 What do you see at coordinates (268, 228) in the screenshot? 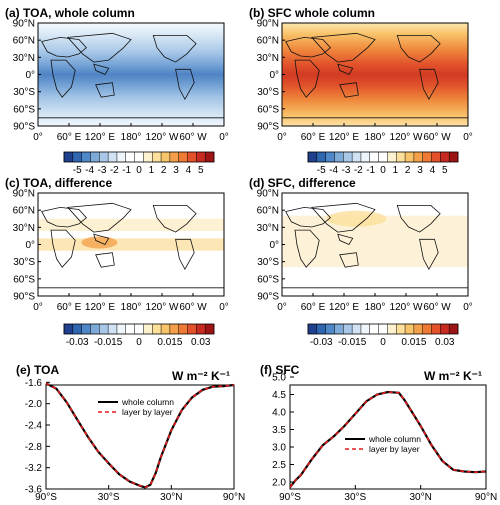
I see `lat-tick-label: 30°N` at bounding box center [268, 228].